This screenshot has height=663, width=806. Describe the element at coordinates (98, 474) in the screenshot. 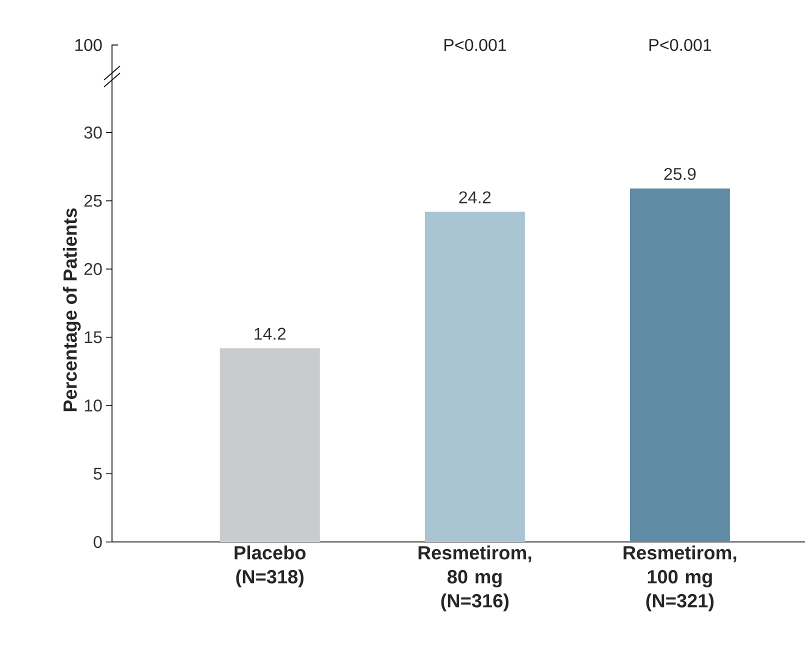

I see `y-tick-label: 5` at that location.